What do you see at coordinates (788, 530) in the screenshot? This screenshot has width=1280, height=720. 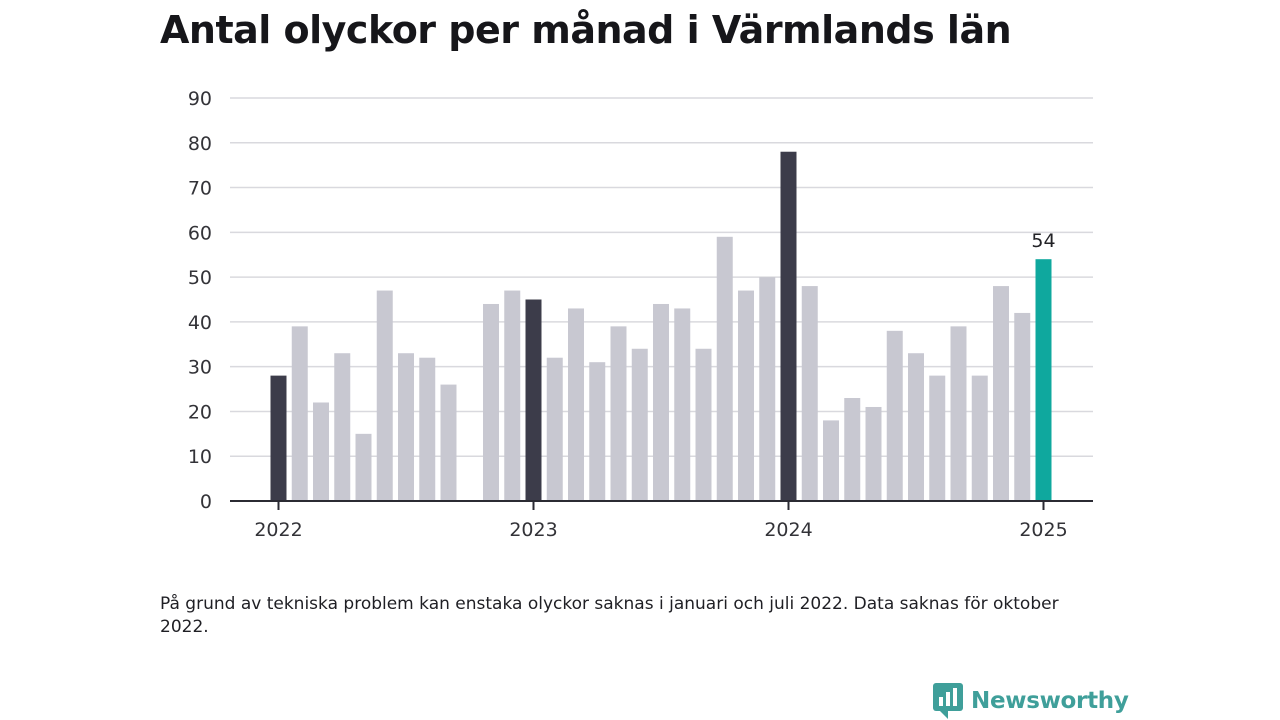 I see `x-tick-label: 2024` at bounding box center [788, 530].